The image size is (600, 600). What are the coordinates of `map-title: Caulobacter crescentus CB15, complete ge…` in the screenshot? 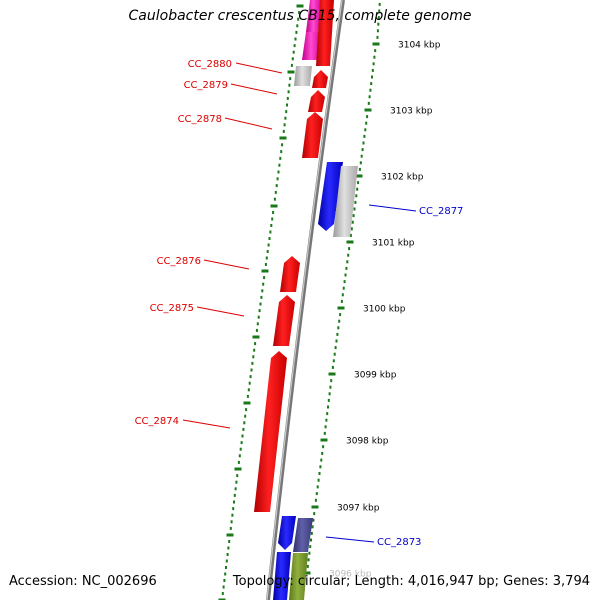 It's located at (300, 16).